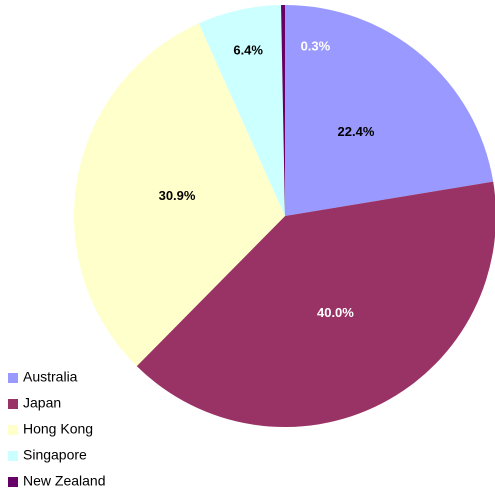  I want to click on data-label: 22.4%, so click(356, 131).